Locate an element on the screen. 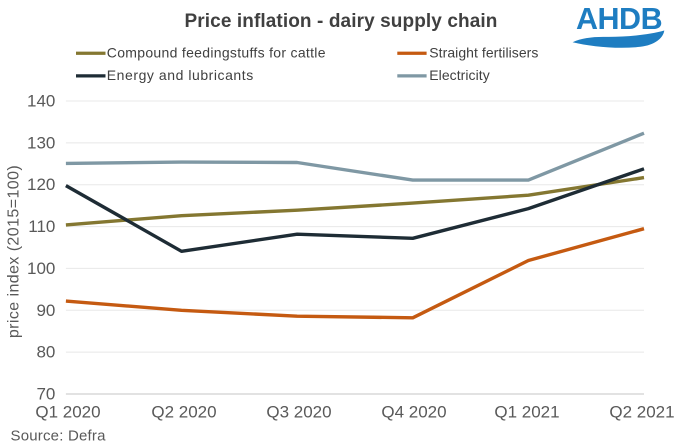  svg-text: Q3 2020 is located at coordinates (298, 412).